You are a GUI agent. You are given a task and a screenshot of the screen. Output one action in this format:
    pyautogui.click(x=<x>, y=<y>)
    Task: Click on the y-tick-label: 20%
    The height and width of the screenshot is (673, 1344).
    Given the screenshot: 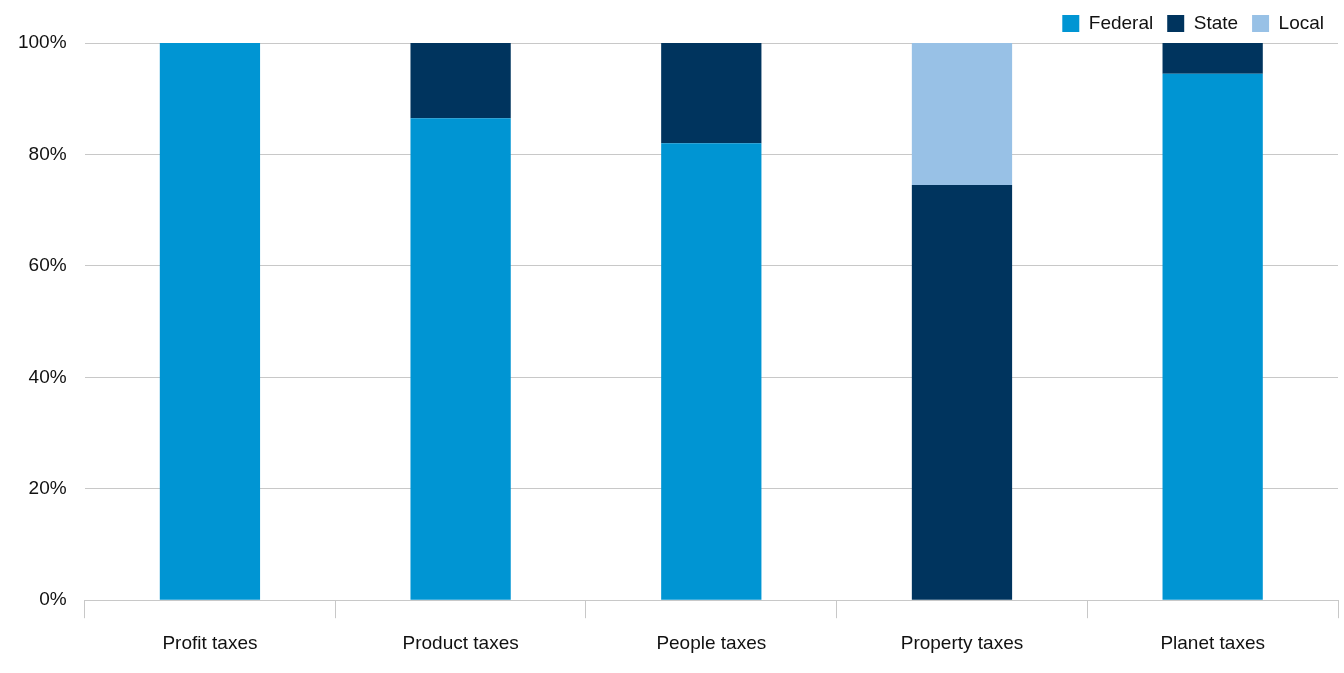 What is the action you would take?
    pyautogui.click(x=47, y=487)
    